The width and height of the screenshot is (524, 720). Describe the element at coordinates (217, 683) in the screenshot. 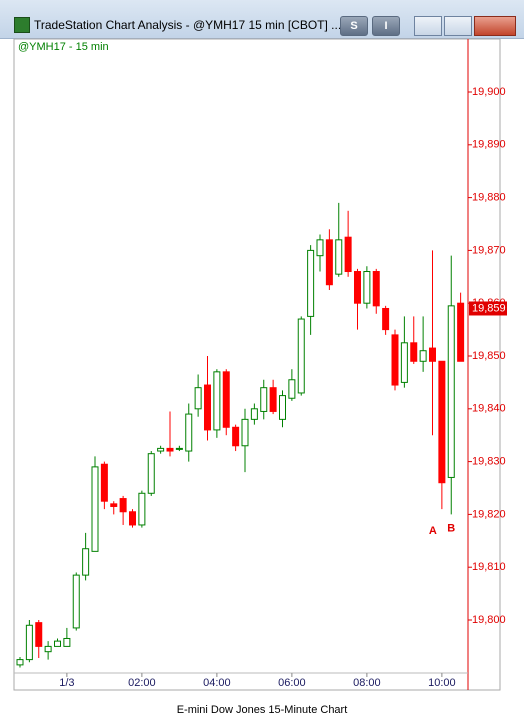

I see `x-tick-label: 04:00` at that location.